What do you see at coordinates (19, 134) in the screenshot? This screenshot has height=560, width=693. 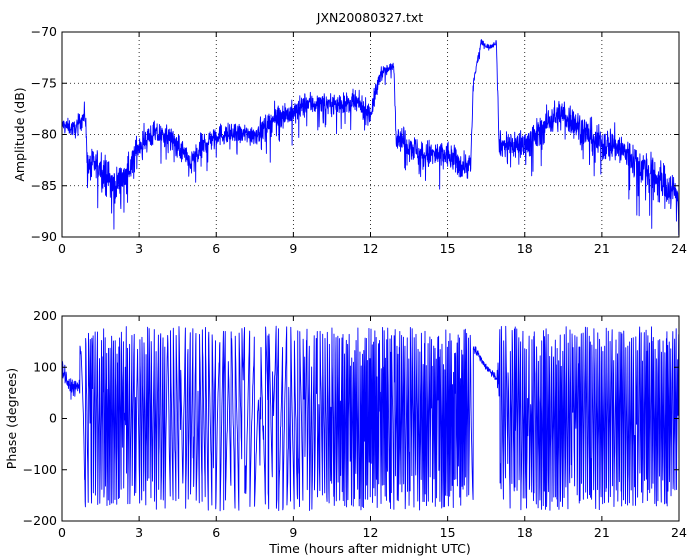 I see `amplitude-y-axis-label: Amplitude (dB)` at bounding box center [19, 134].